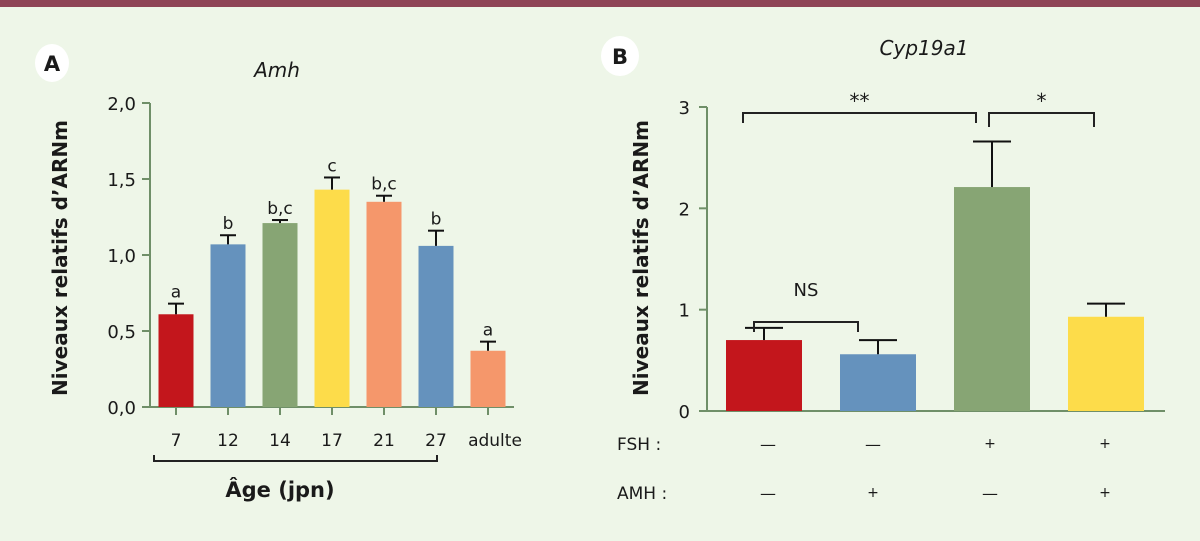 This screenshot has width=1200, height=541. I want to click on panel-b-letter: B, so click(620, 57).